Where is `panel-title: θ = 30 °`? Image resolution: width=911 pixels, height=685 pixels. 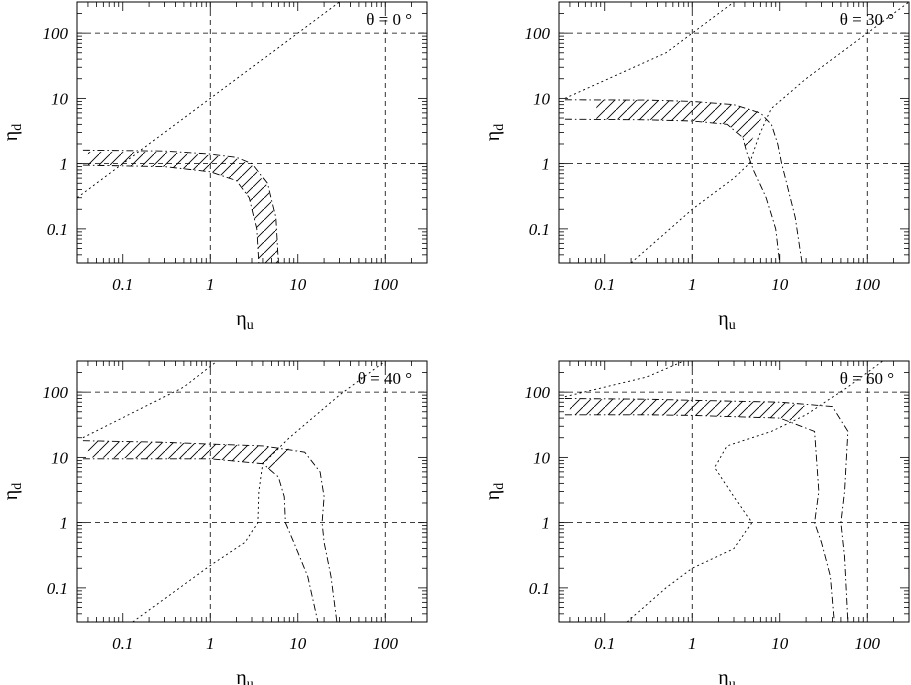 panel-title: θ = 30 ° is located at coordinates (867, 19).